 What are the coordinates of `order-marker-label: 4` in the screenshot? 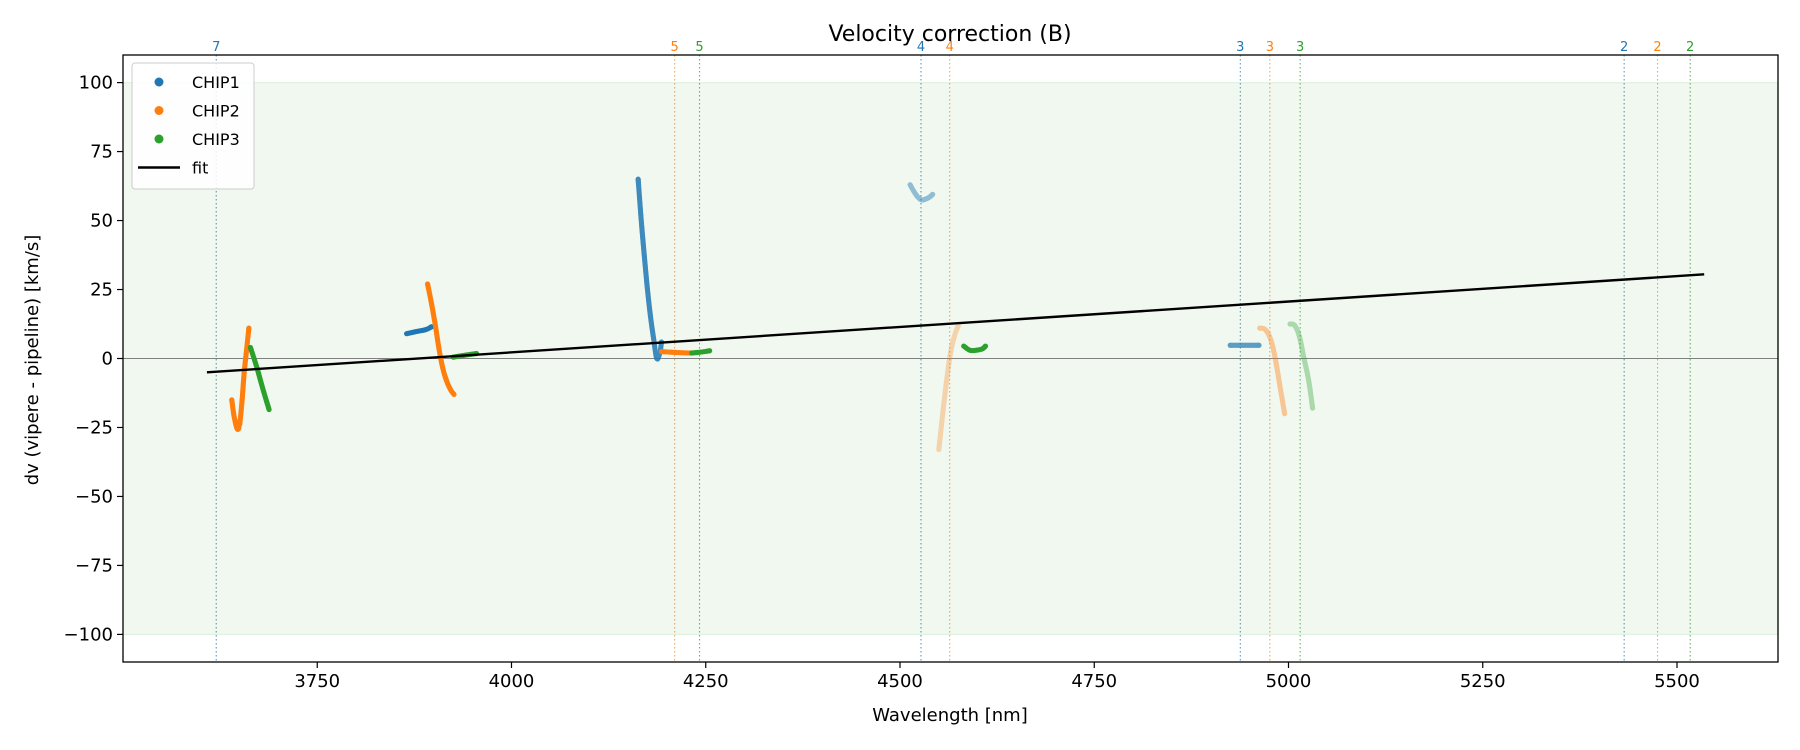 It's located at (950, 47).